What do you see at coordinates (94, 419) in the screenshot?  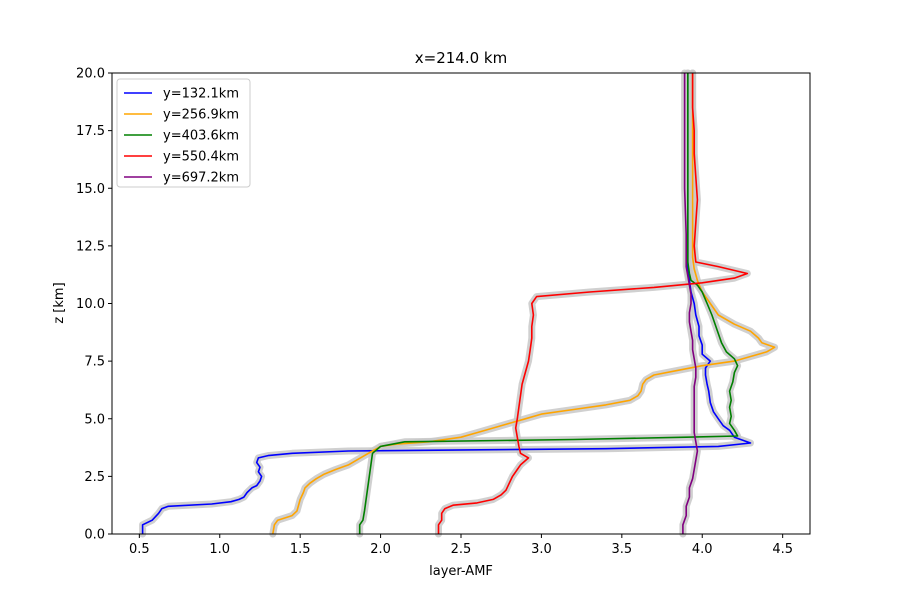 I see `y-tick-label: 5.0` at bounding box center [94, 419].